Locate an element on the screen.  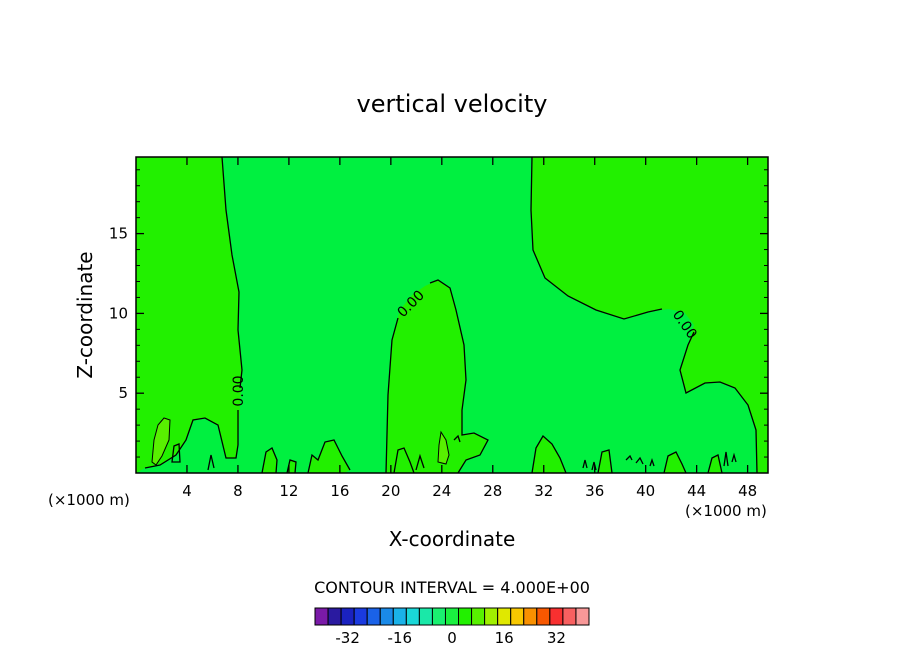
x-tick-label: 24 is located at coordinates (441, 491).